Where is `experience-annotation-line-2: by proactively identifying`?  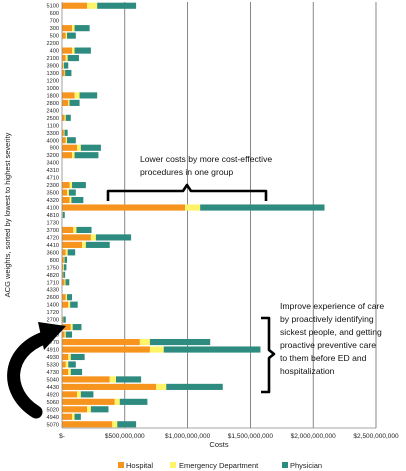 experience-annotation-line-2: by proactively identifying is located at coordinates (327, 319).